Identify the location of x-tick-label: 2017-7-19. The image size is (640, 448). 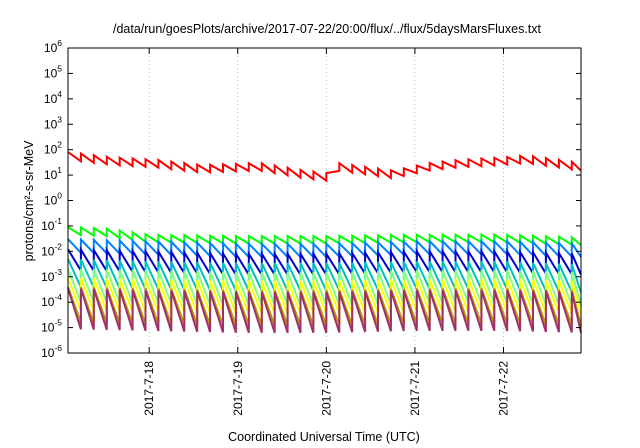
(238, 388).